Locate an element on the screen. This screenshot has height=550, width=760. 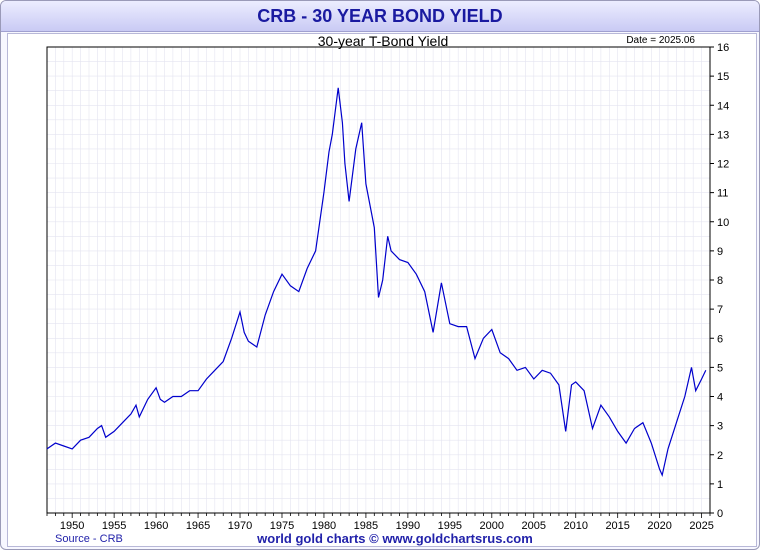
x-tick-label: 2005 is located at coordinates (534, 526).